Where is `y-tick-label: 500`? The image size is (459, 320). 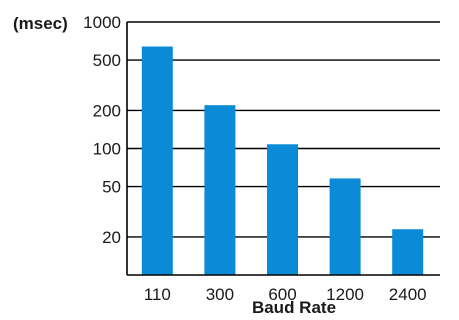 y-tick-label: 500 is located at coordinates (107, 60).